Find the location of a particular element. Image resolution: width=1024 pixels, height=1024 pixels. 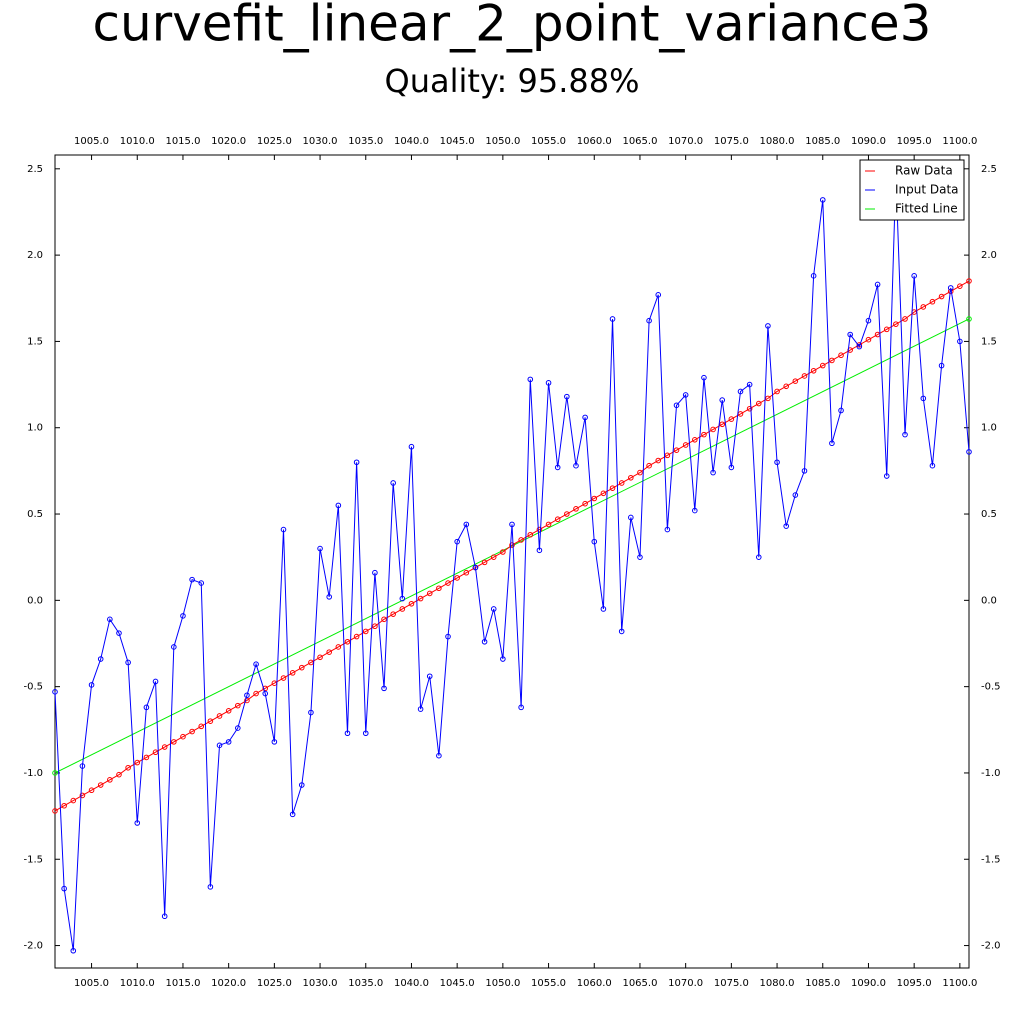

y-tick-label: 2.5 is located at coordinates (989, 169).